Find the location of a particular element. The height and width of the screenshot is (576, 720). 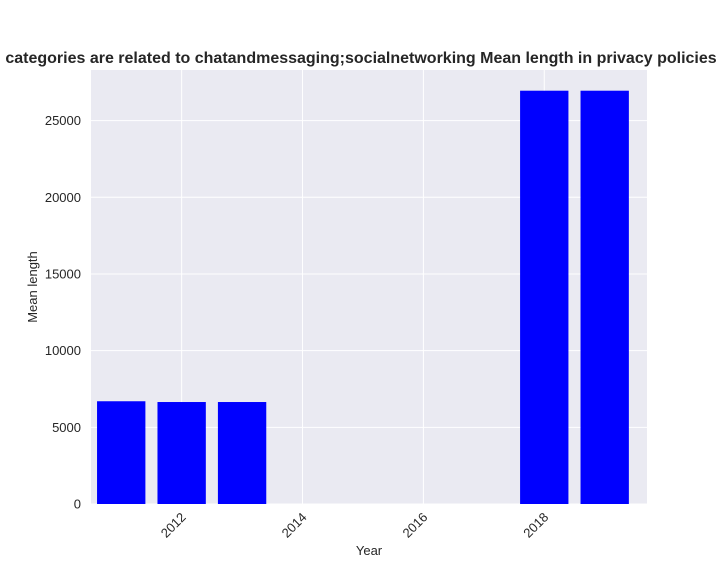

bar-2019 is located at coordinates (604, 297).